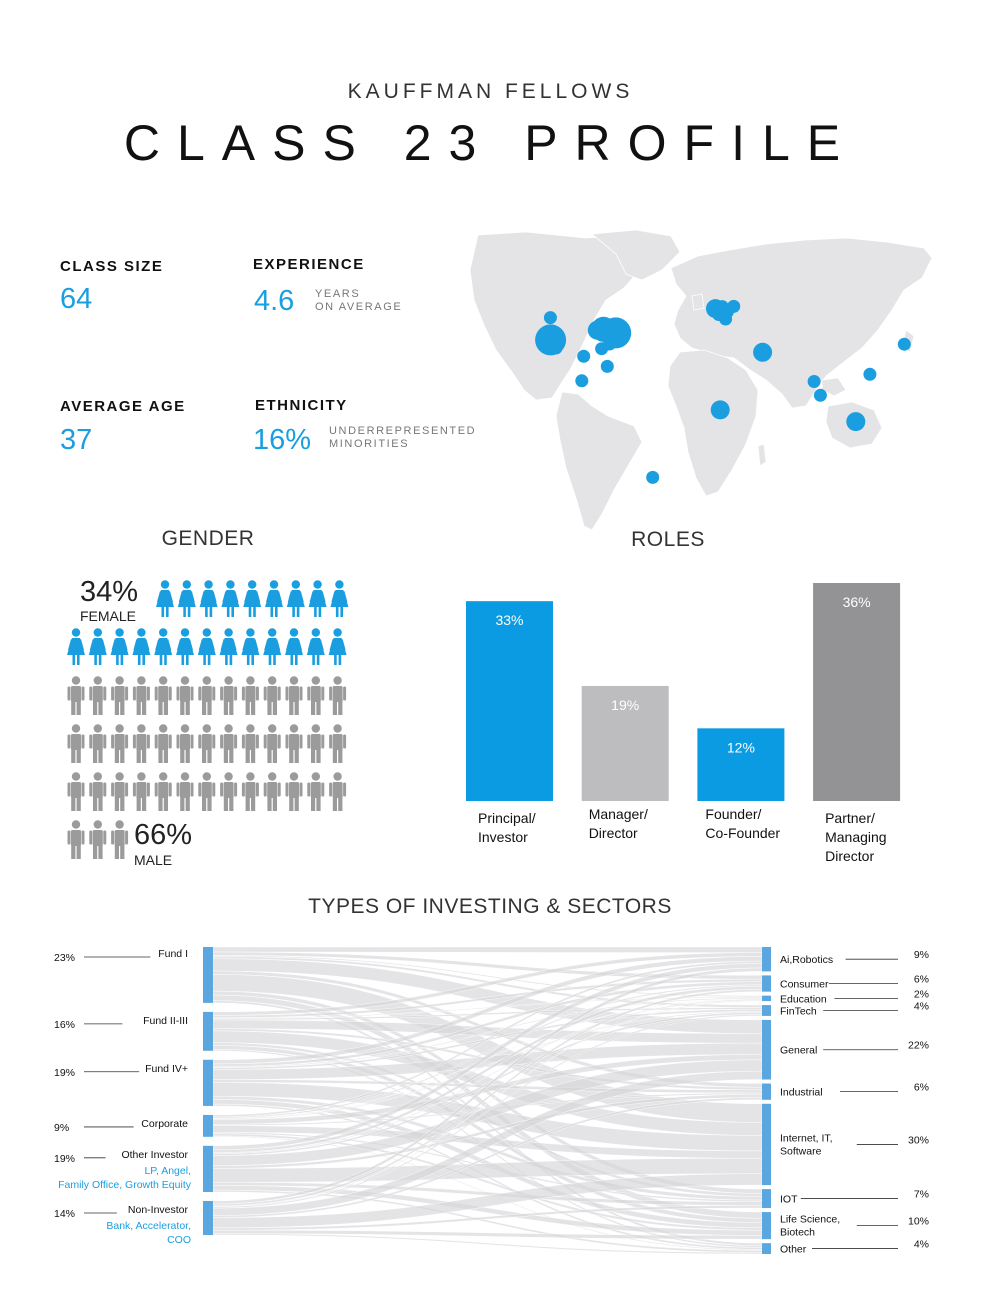  I want to click on roles-value-label-2: 19%, so click(625, 705).